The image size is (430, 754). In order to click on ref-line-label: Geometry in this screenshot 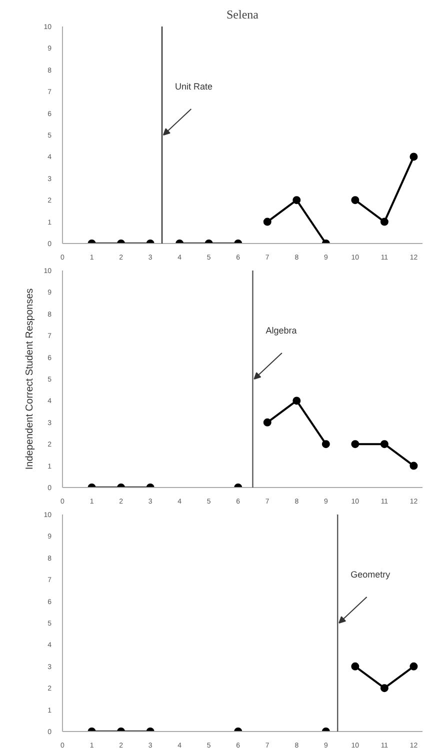, I will do `click(370, 575)`.